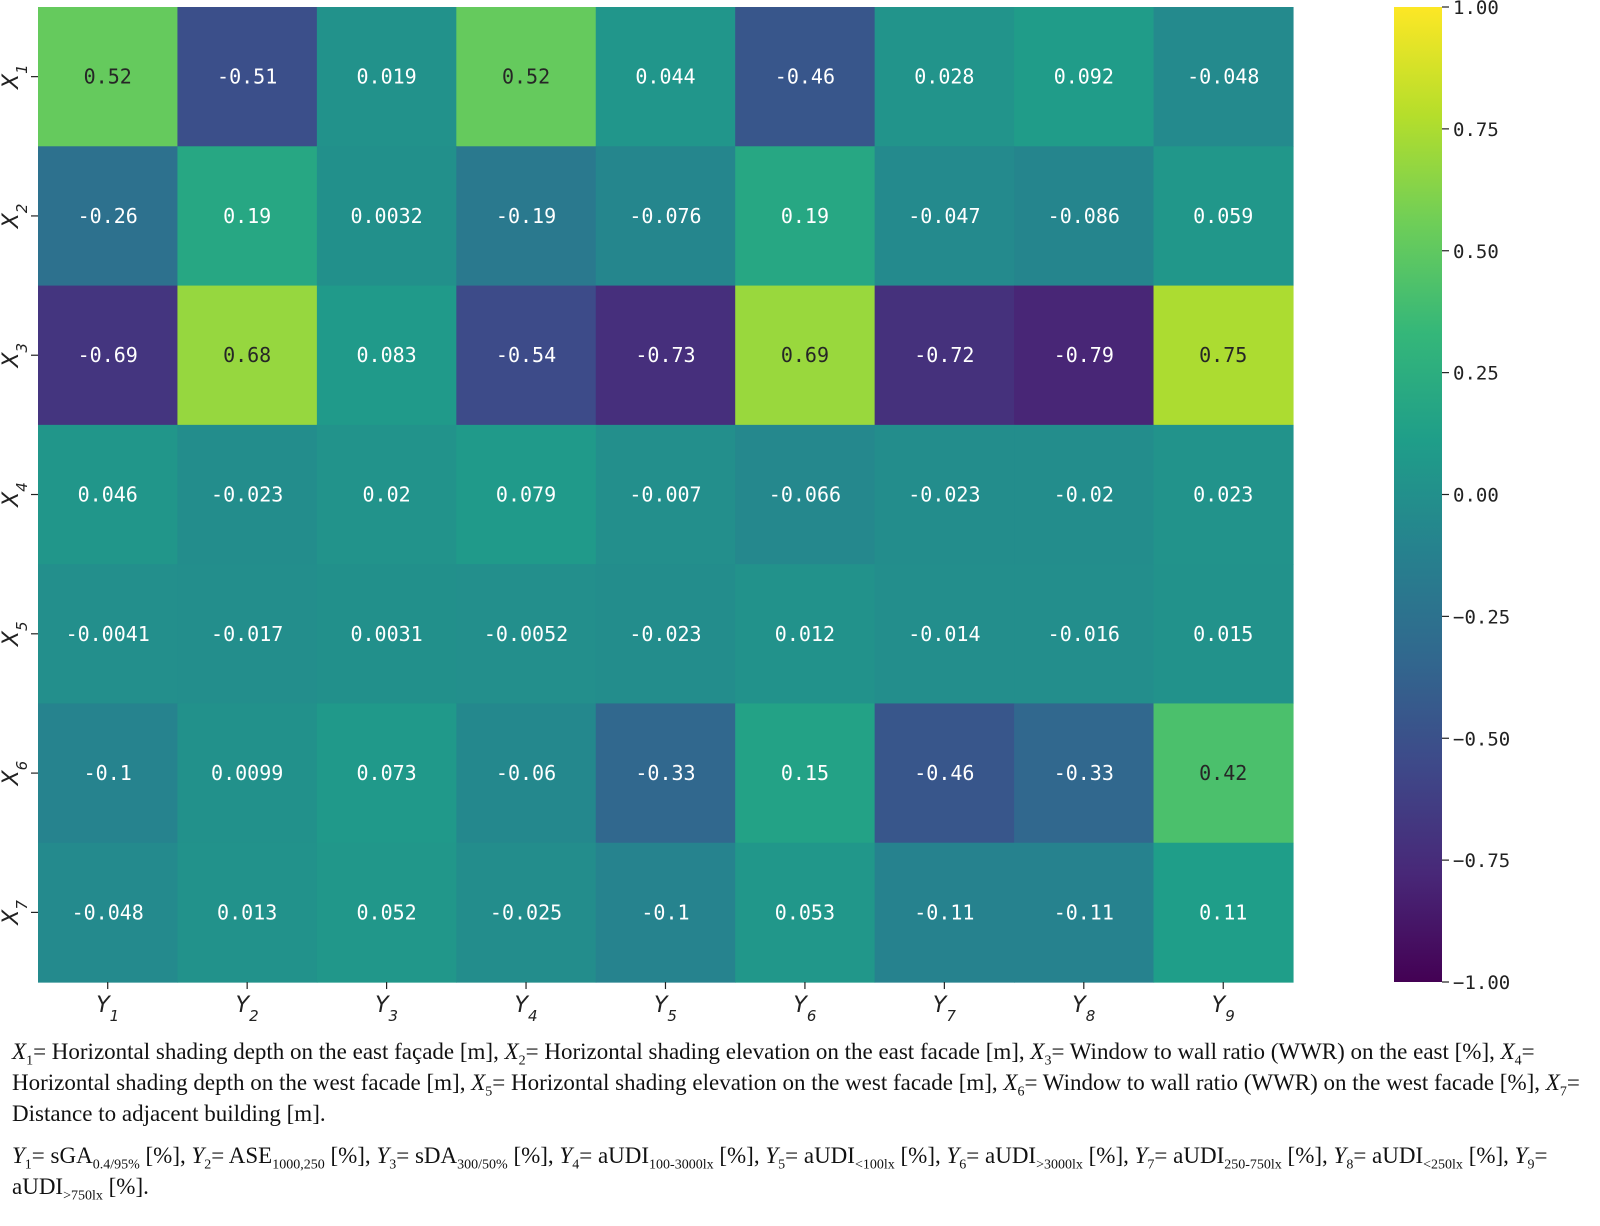 The height and width of the screenshot is (1226, 1600). I want to click on colorbar-tick-label: −1.00, so click(1481, 983).